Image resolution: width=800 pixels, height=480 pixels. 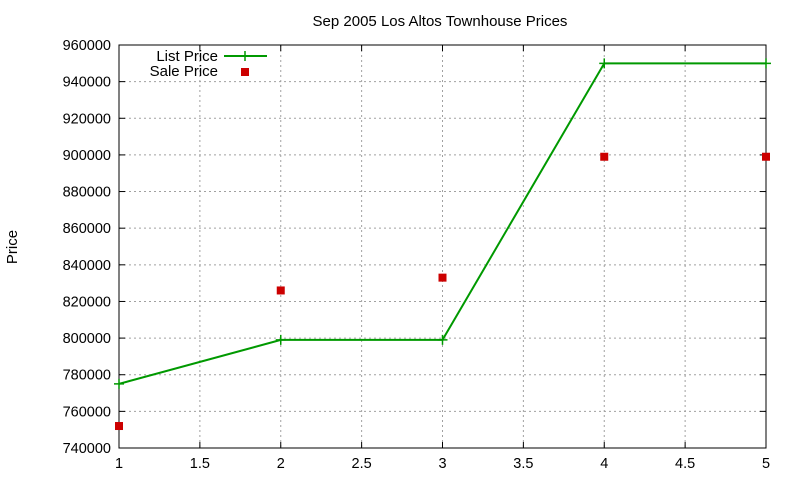 What do you see at coordinates (87, 119) in the screenshot?
I see `y-tick-label: 920000` at bounding box center [87, 119].